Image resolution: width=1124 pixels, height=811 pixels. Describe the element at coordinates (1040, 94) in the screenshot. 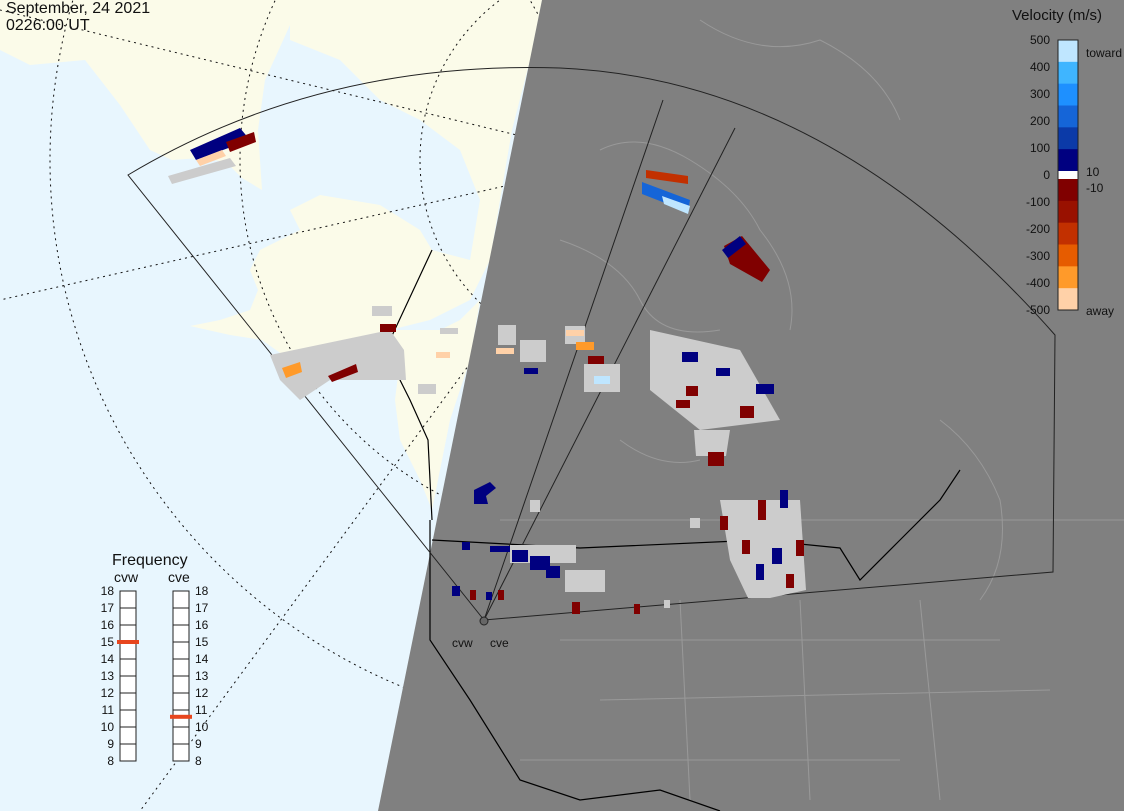

I see `velocity-tick-label: 300` at that location.